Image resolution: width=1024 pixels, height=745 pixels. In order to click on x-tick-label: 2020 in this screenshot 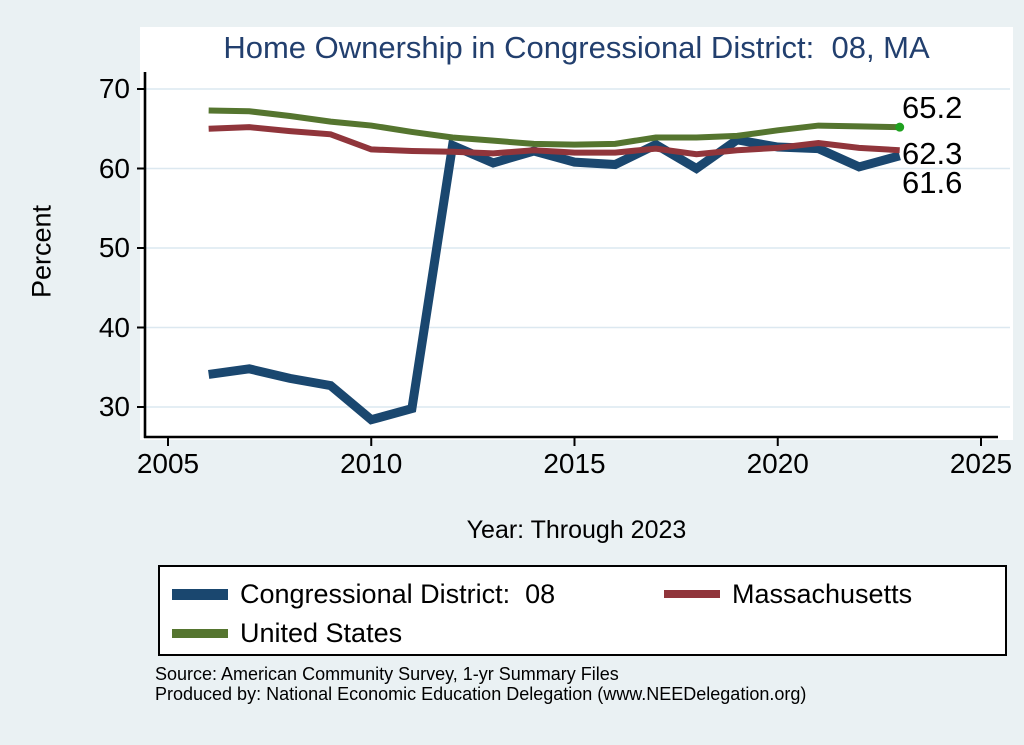, I will do `click(777, 463)`.